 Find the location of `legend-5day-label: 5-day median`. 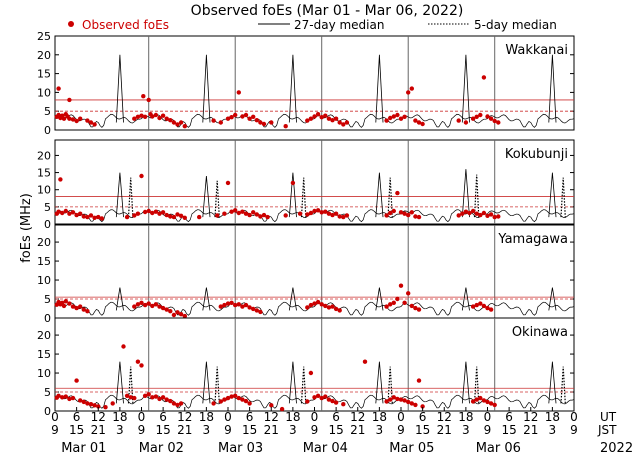

legend-5day-label: 5-day median is located at coordinates (515, 25).